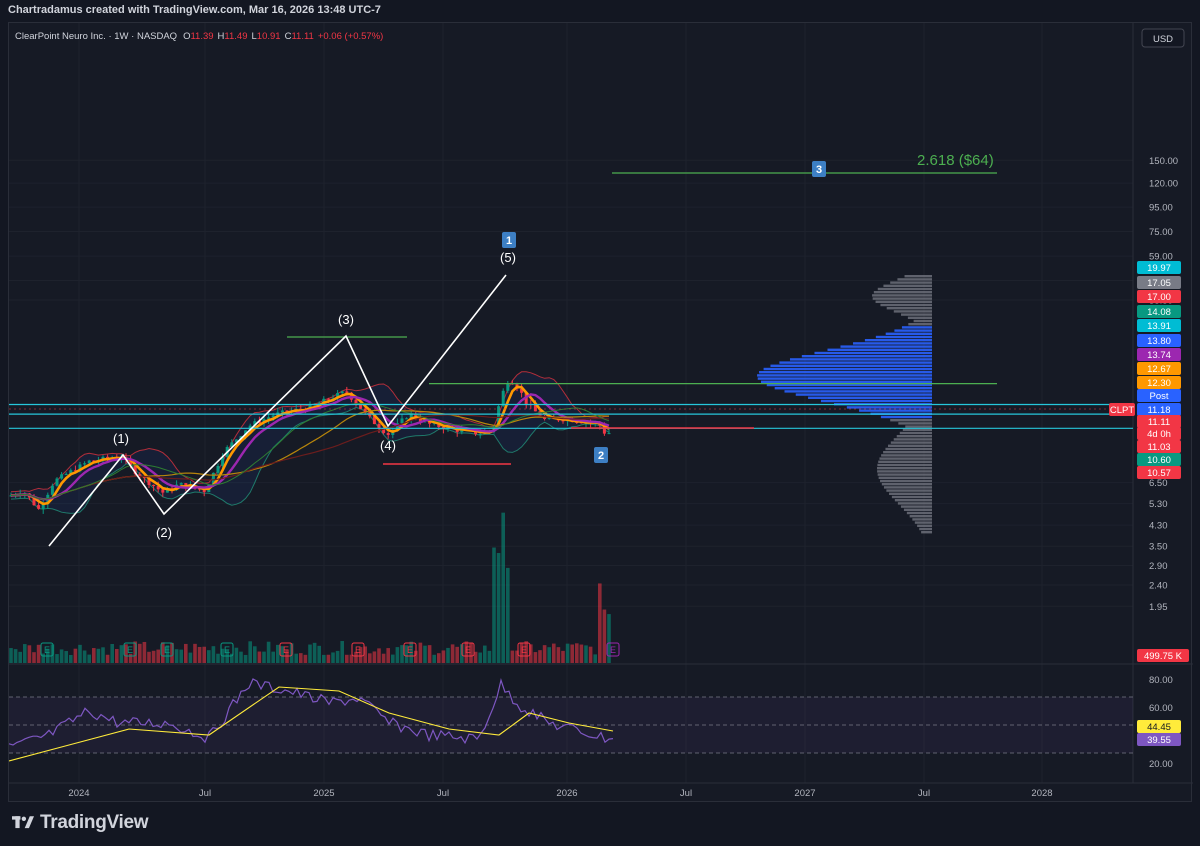 The width and height of the screenshot is (1200, 846). I want to click on rsi-value-label: 39.55, so click(1159, 740).